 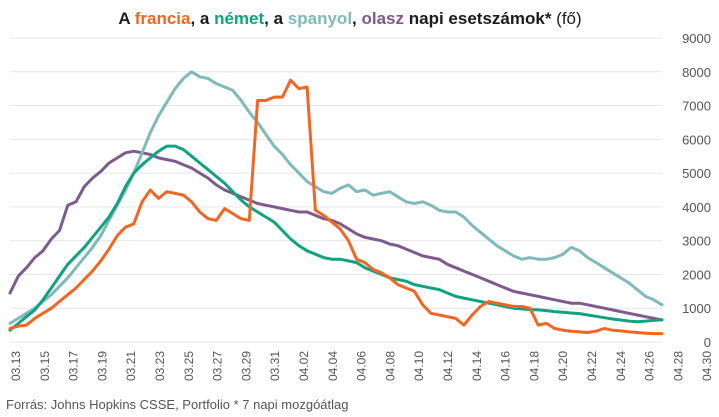 What do you see at coordinates (390, 366) in the screenshot?
I see `x-tick-label: 04.08` at bounding box center [390, 366].